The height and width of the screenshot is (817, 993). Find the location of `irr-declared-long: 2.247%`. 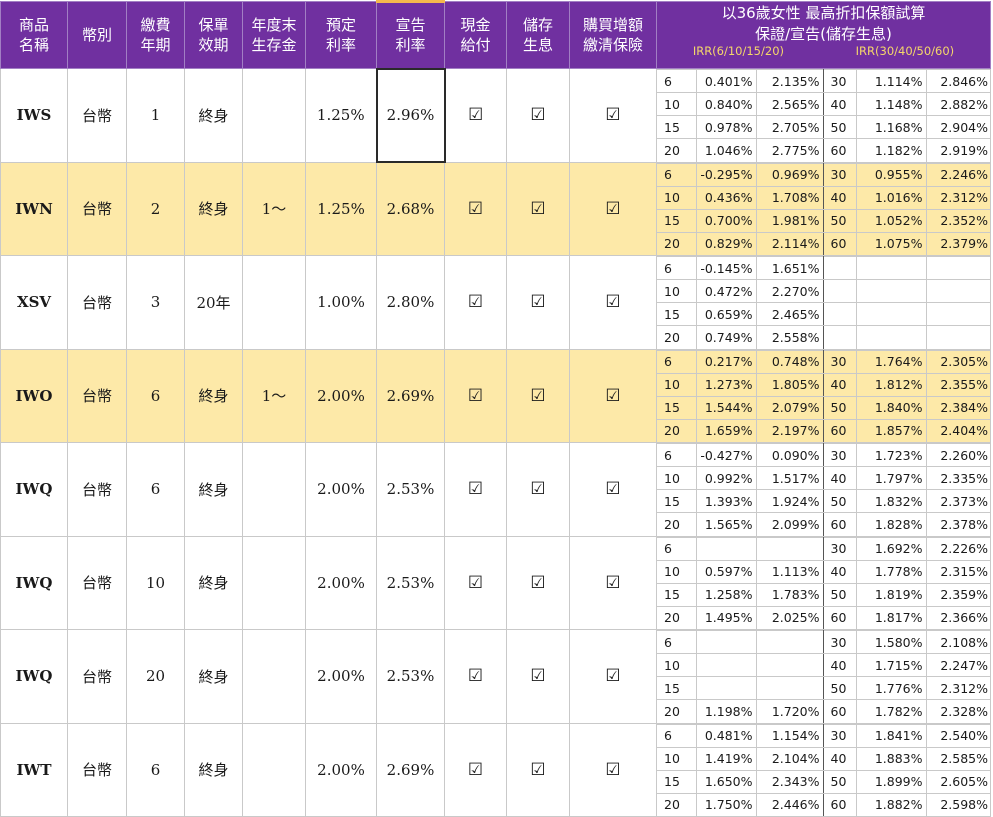

irr-declared-long: 2.247% is located at coordinates (958, 665).